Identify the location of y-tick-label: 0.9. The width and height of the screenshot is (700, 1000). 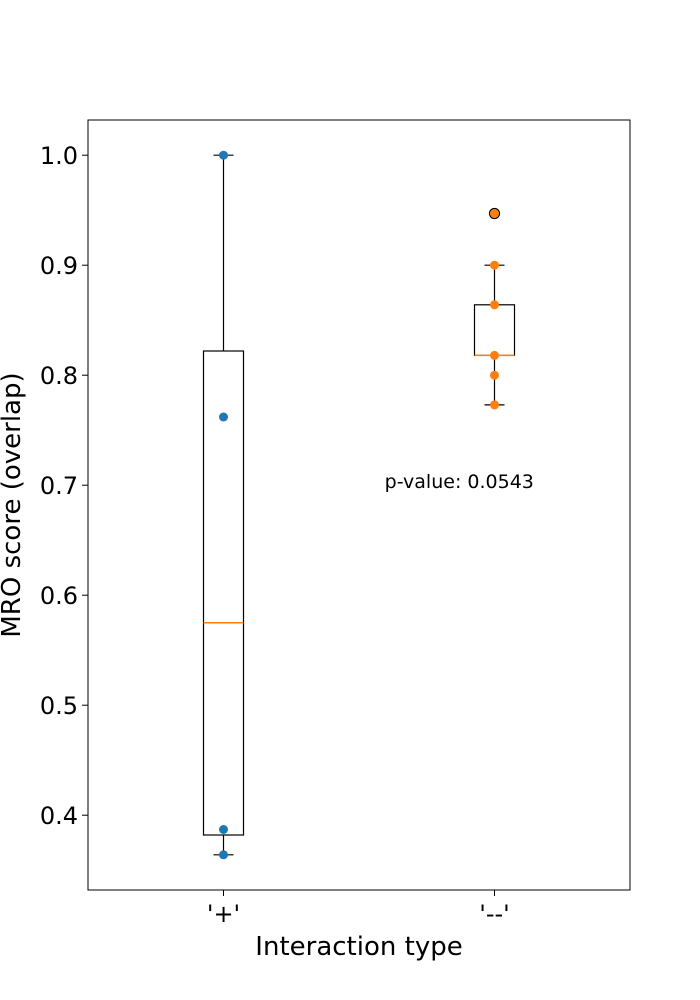
(59, 266).